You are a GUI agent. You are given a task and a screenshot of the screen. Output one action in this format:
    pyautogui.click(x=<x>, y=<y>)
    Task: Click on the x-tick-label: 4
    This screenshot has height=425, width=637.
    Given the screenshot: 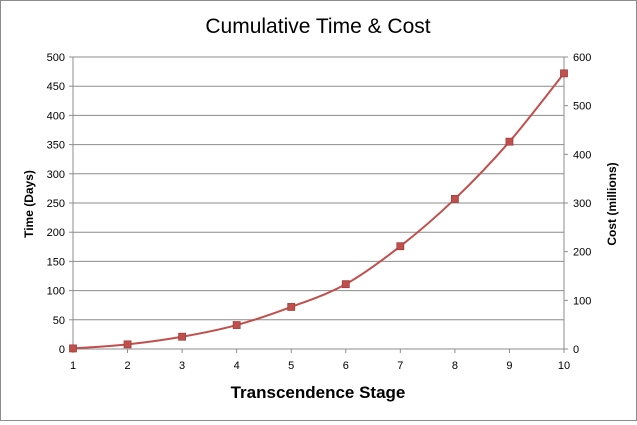 What is the action you would take?
    pyautogui.click(x=237, y=366)
    